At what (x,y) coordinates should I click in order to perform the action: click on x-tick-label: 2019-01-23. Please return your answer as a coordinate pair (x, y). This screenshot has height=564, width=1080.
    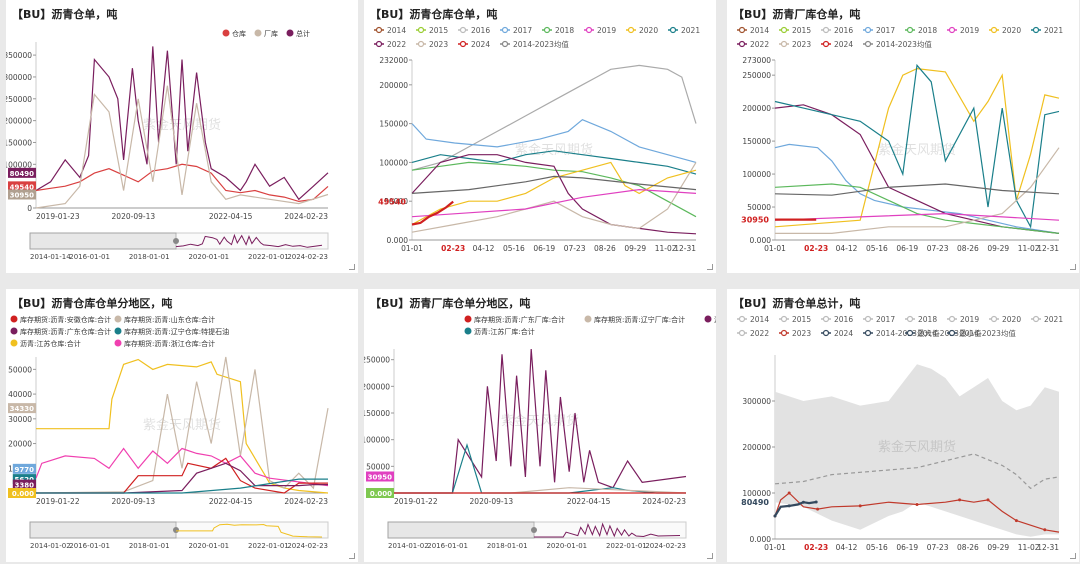
    Looking at the image, I should click on (58, 216).